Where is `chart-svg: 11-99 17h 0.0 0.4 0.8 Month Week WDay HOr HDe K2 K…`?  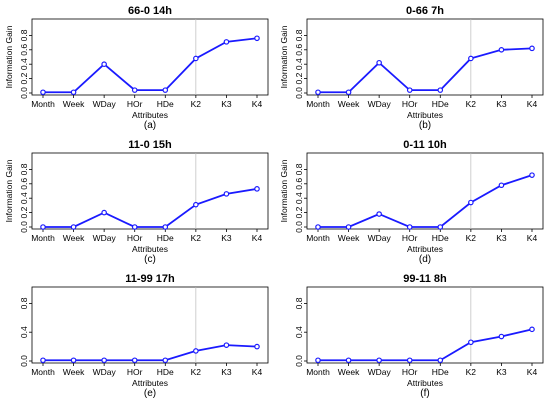 chart-svg: 11-99 17h 0.0 0.4 0.8 Month Week WDay HOr HDe K2 K… is located at coordinates (144, 336).